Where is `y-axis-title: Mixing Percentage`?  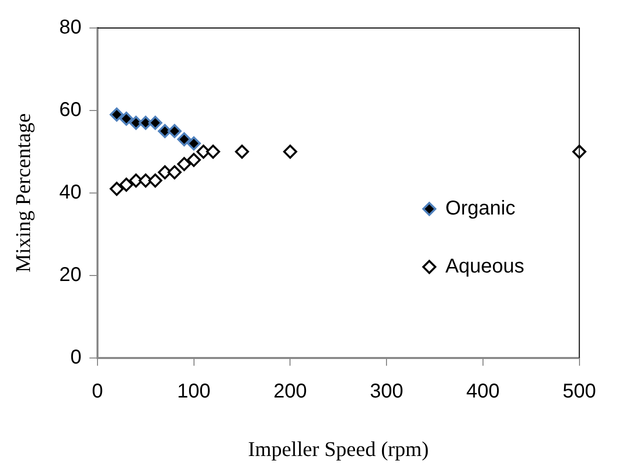
y-axis-title: Mixing Percentage is located at coordinates (23, 192).